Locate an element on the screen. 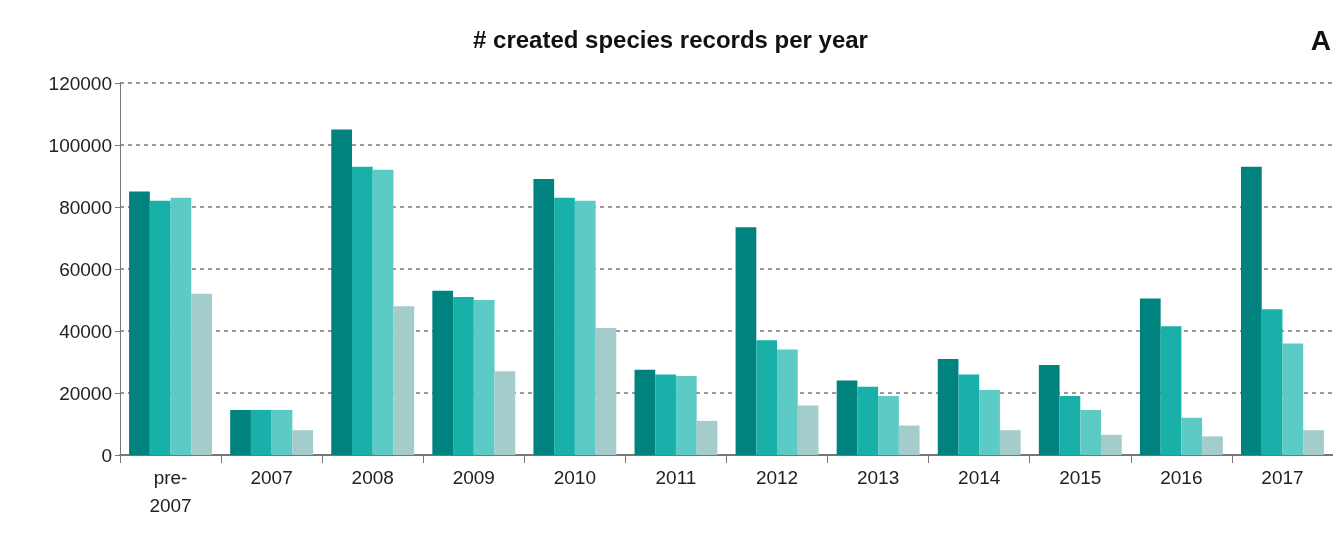 The height and width of the screenshot is (543, 1341). x-tick-label: 2013 is located at coordinates (878, 477).